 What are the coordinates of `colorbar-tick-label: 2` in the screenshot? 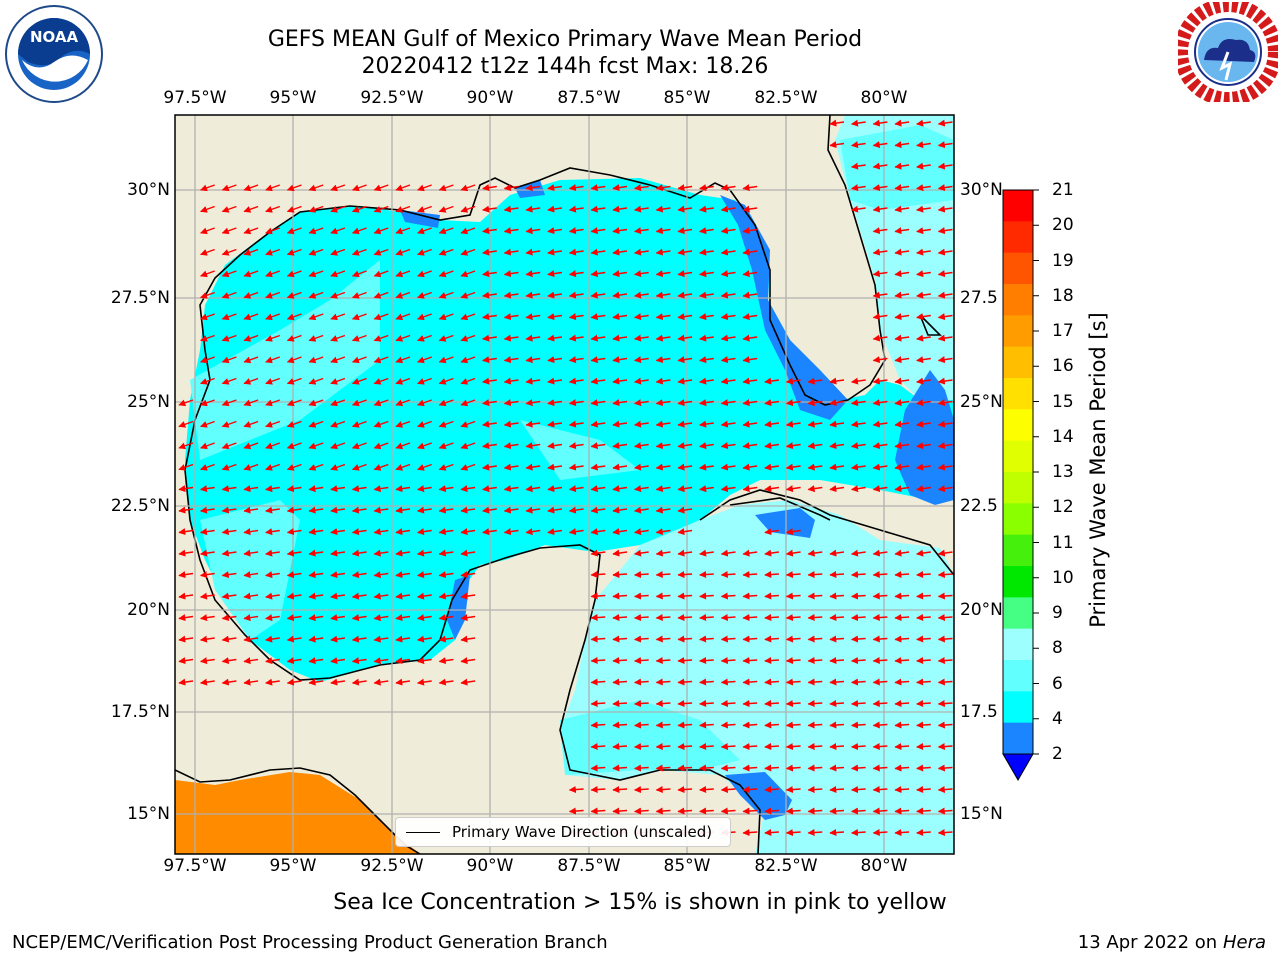 It's located at (1057, 754).